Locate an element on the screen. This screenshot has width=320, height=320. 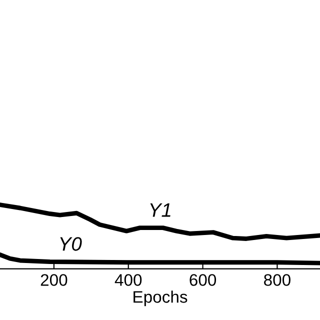
x-axis-title: Epochs is located at coordinates (161, 298).